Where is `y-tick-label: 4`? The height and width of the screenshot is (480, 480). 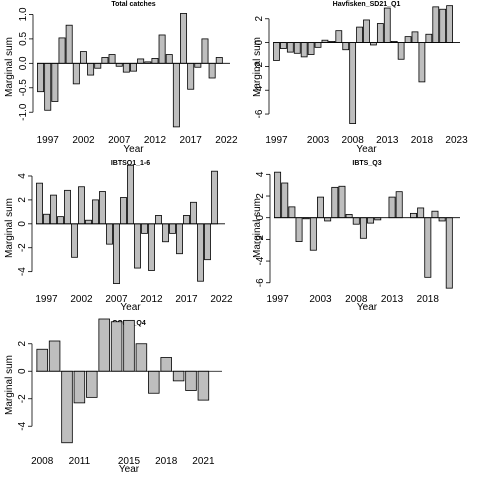 y-tick-label: 4 is located at coordinates (22, 176).